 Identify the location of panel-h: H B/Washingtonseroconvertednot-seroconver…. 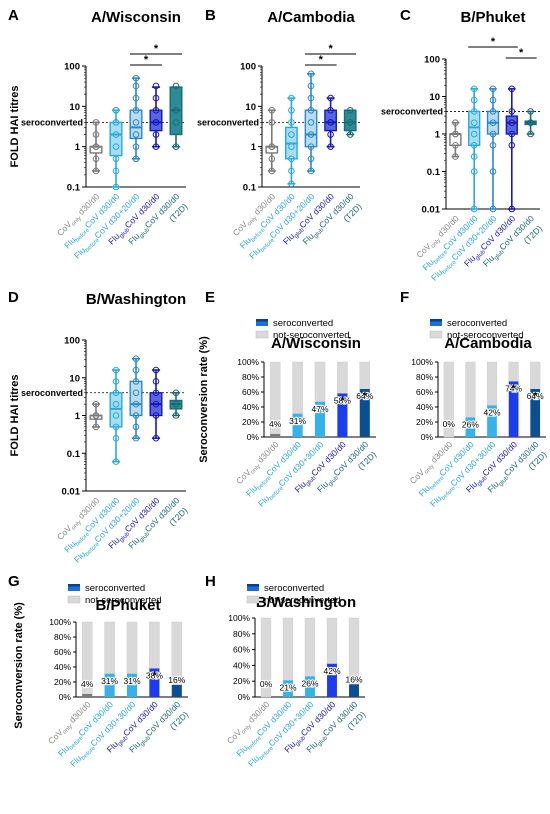
(286, 671).